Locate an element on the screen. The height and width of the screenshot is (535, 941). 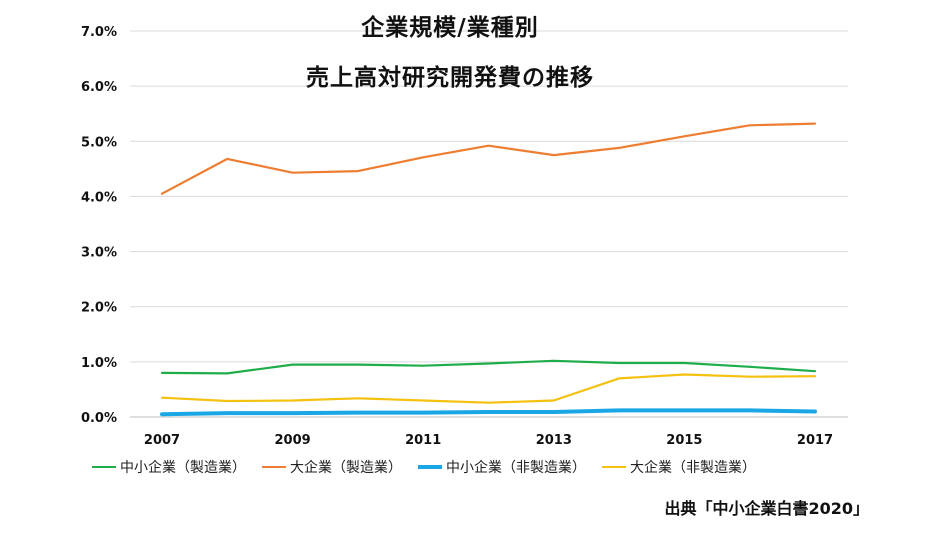
chart-legend: 中小企業（製造業） 大企業（製造業） 中小企業（非製造業） 大企業（非製造業） is located at coordinates (472, 467).